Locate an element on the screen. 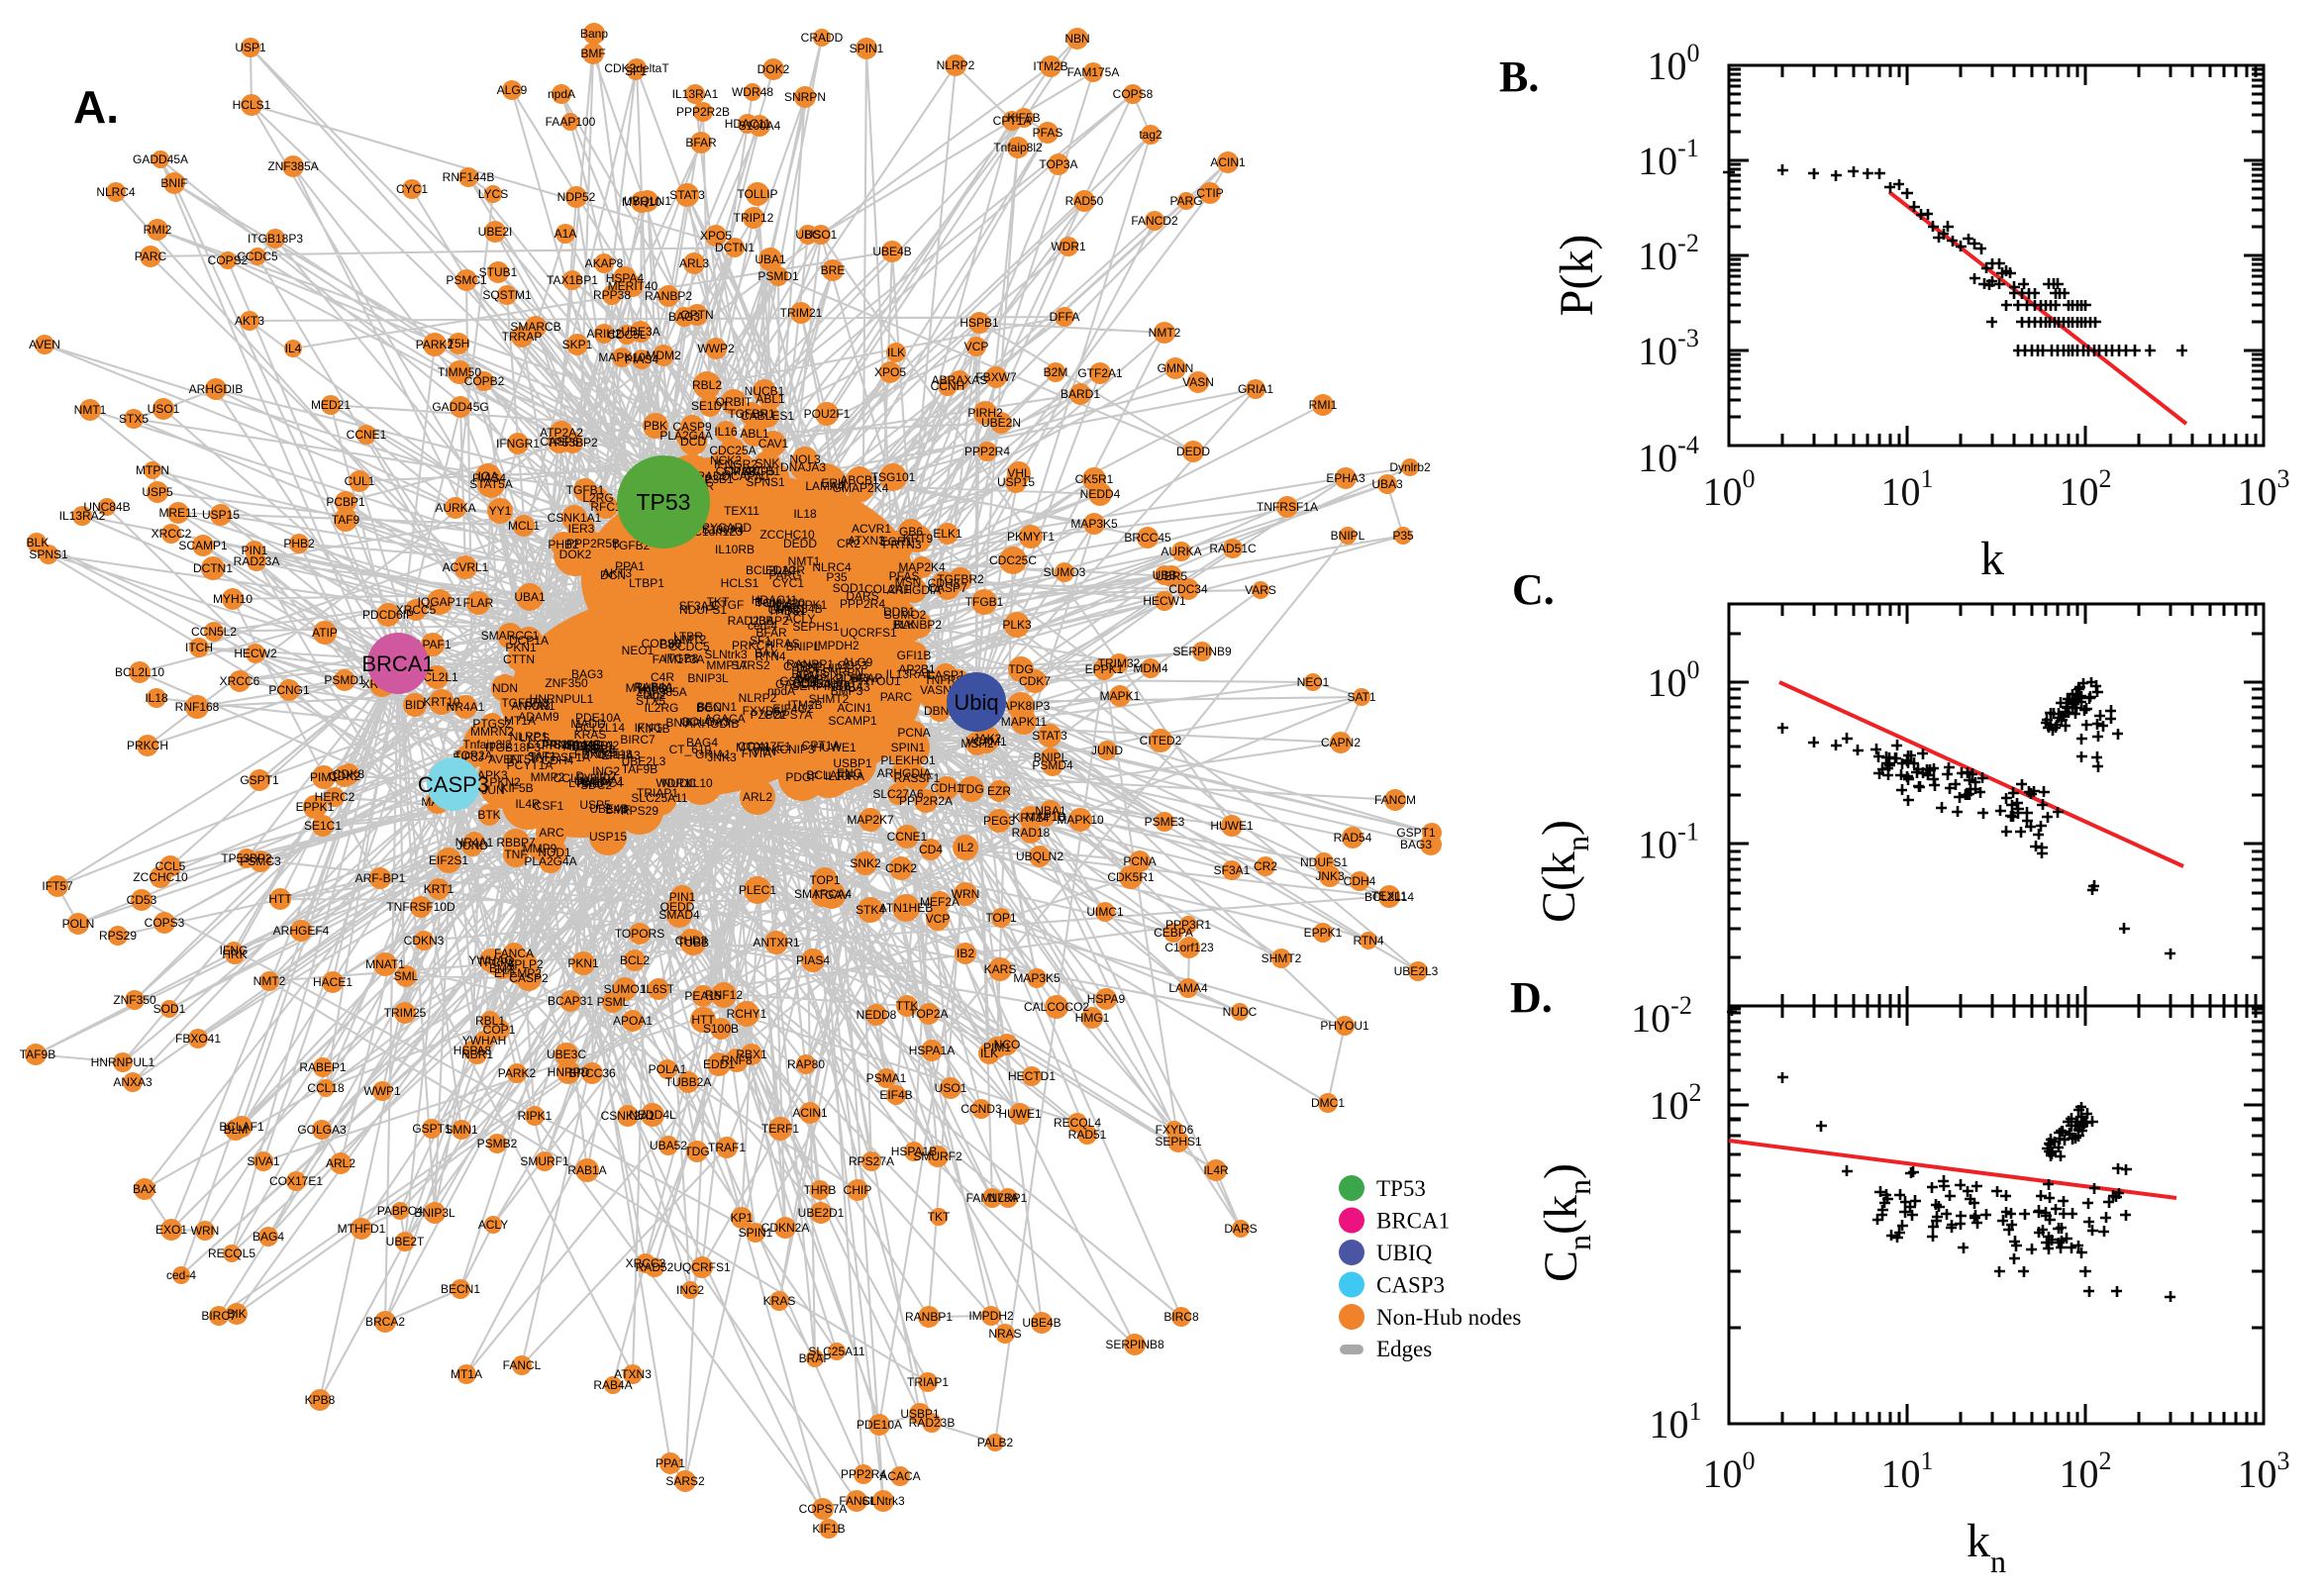 The width and height of the screenshot is (2323, 1596). svg-text: MMRN2 is located at coordinates (492, 732).